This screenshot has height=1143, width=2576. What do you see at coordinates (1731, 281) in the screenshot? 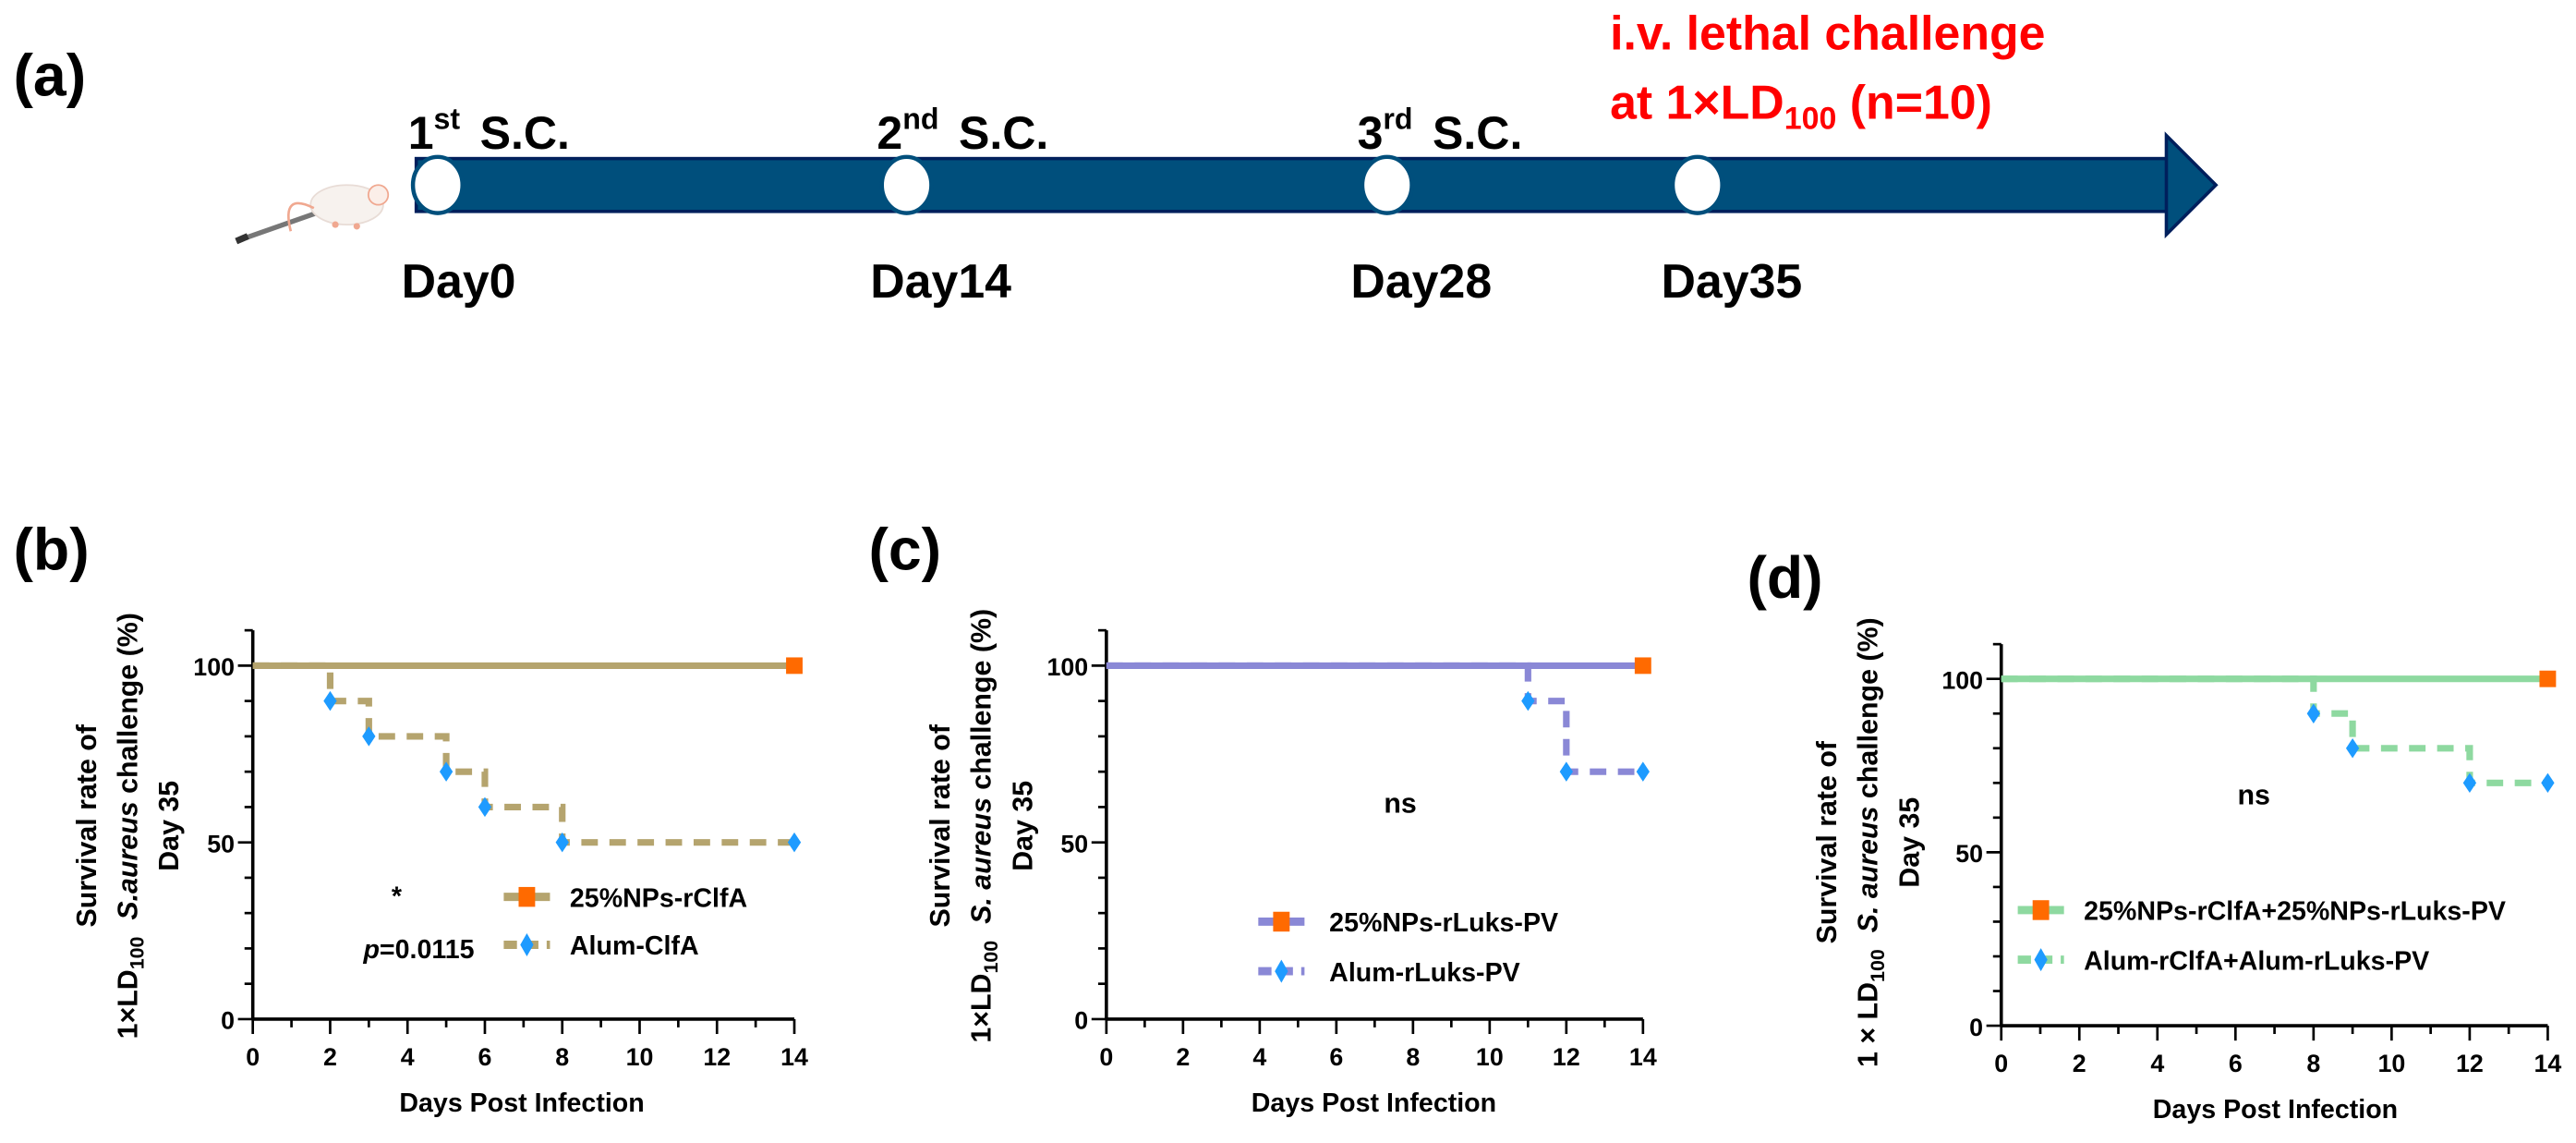
I see `day-label: Day35` at bounding box center [1731, 281].